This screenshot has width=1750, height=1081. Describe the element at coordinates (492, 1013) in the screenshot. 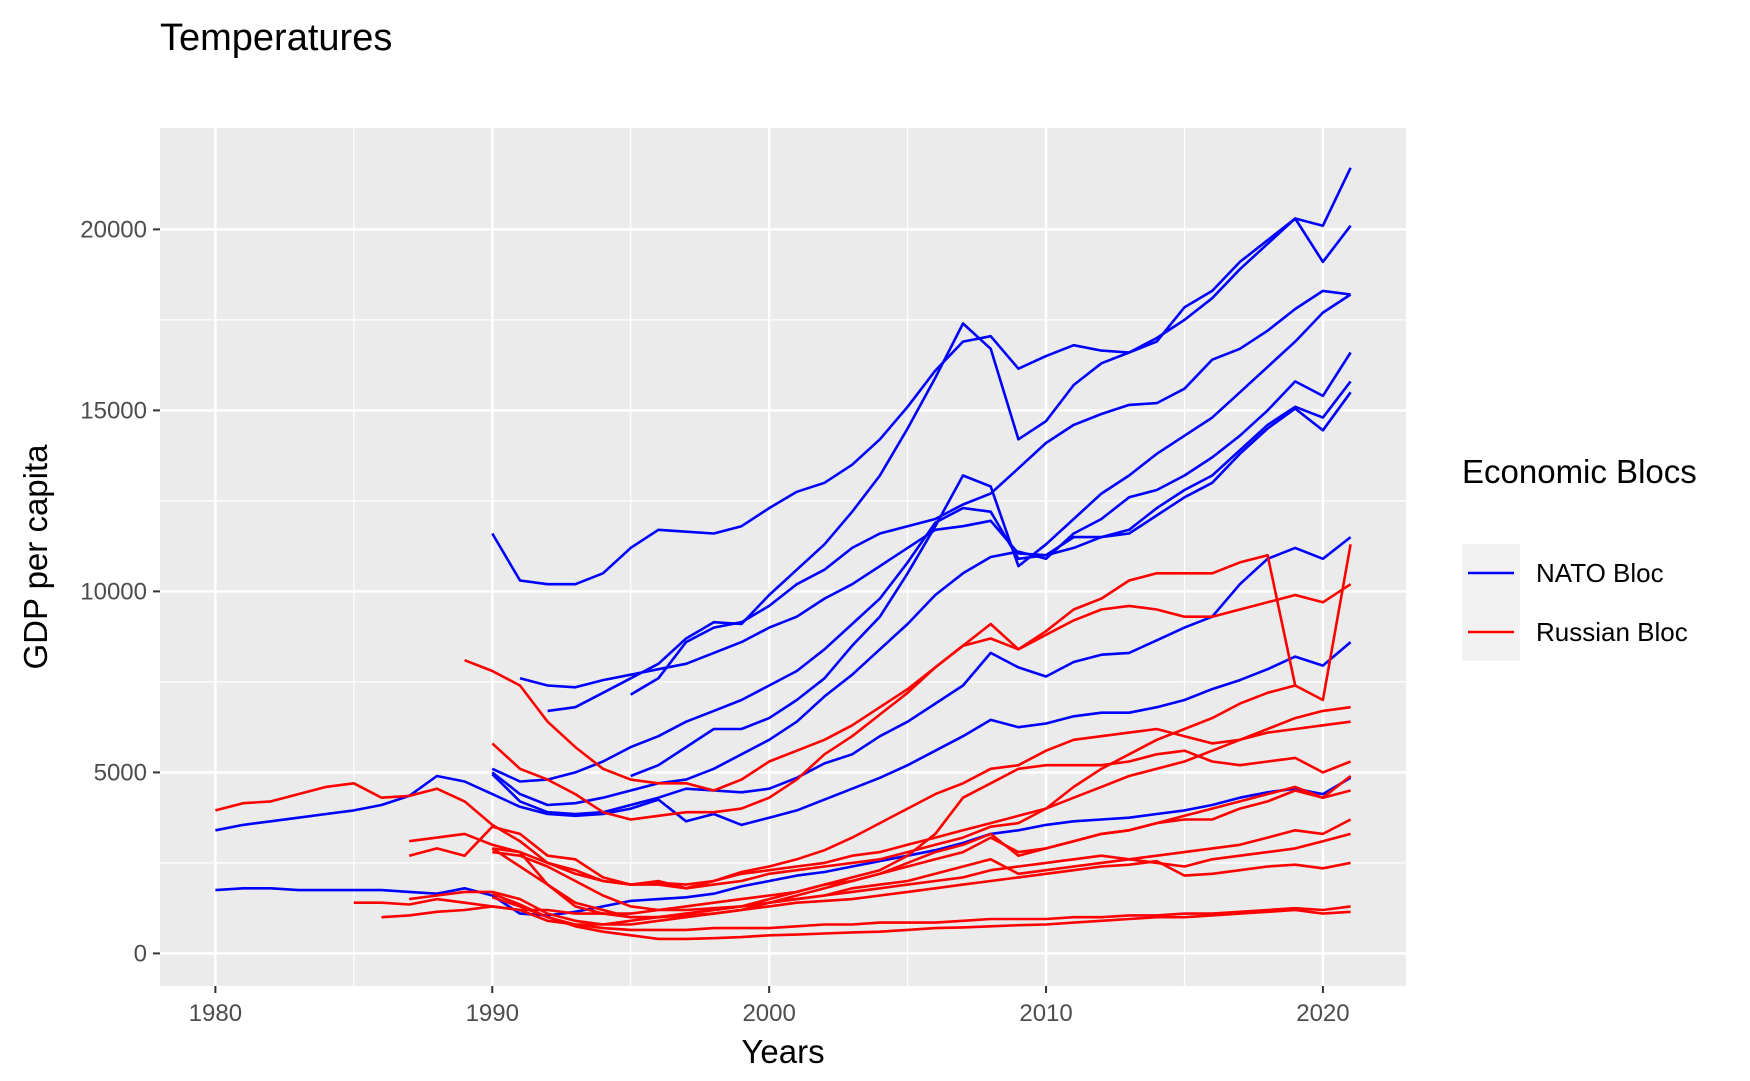

I see `x-tick-label: 1990` at that location.